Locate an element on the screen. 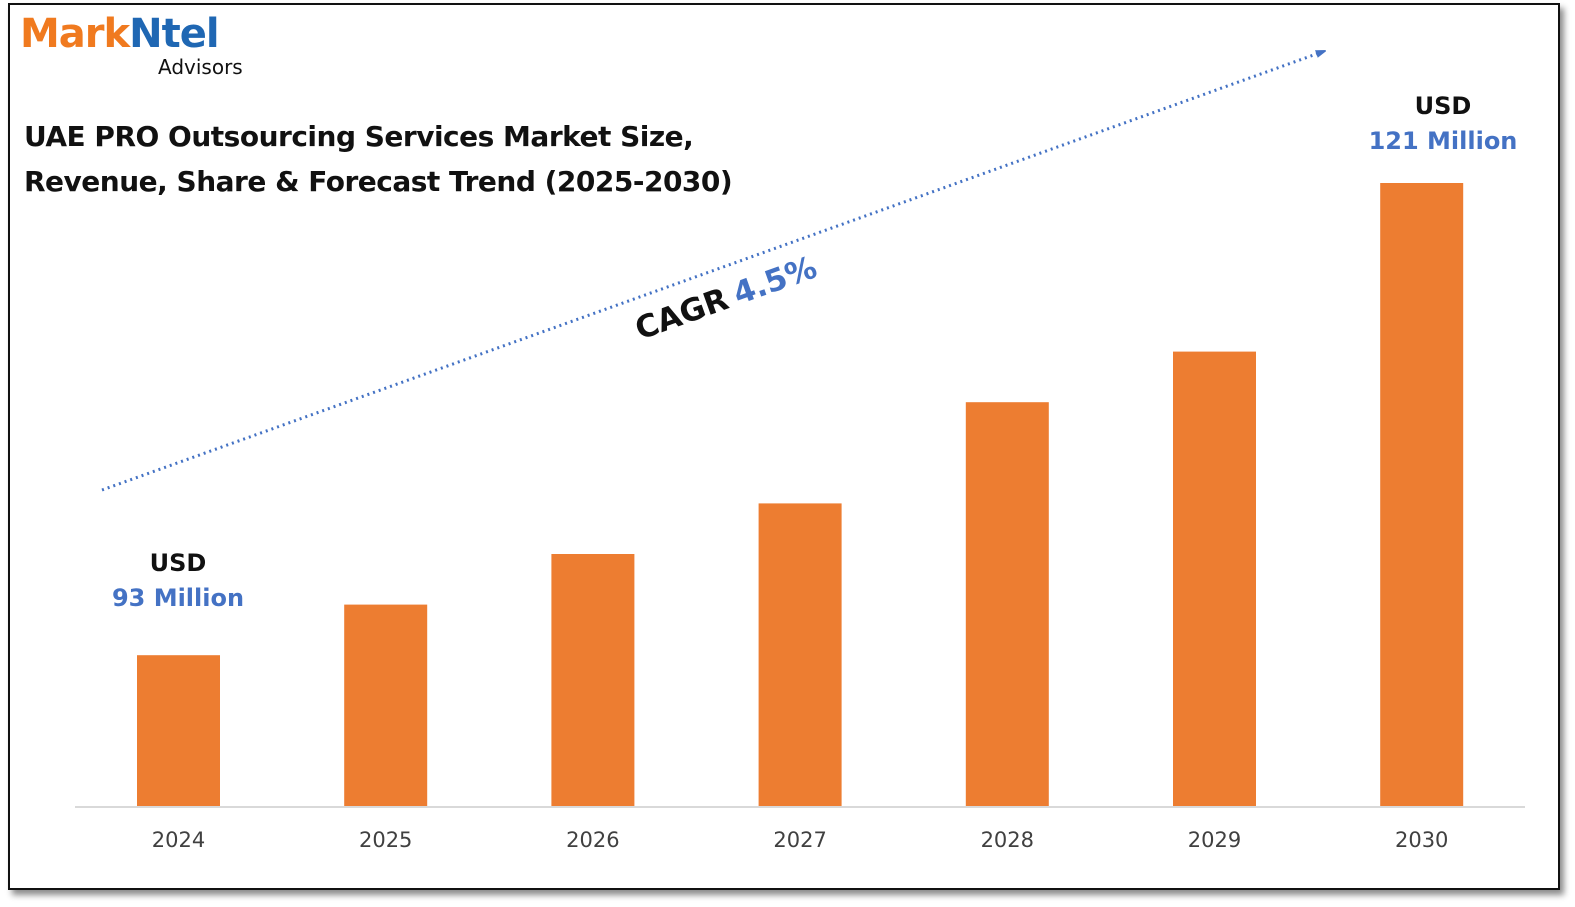 Image resolution: width=1575 pixels, height=907 pixels. x-tick-label-2030: 2030 is located at coordinates (1421, 840).